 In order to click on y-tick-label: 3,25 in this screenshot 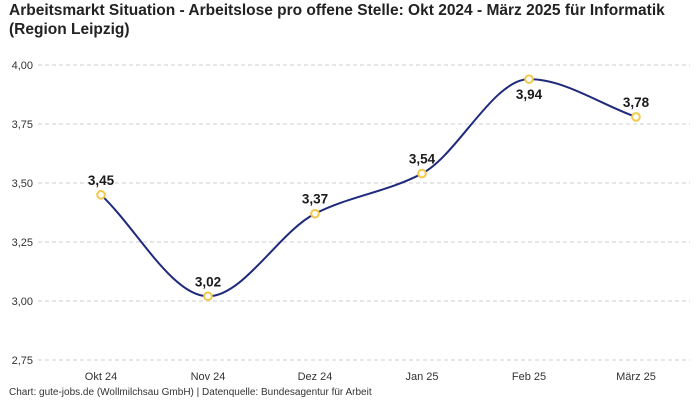, I will do `click(22, 243)`.